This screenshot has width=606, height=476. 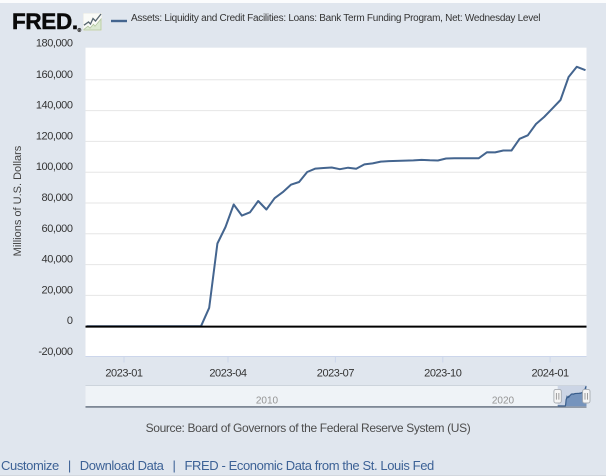 I want to click on svg-text: 140,000, so click(x=54, y=106).